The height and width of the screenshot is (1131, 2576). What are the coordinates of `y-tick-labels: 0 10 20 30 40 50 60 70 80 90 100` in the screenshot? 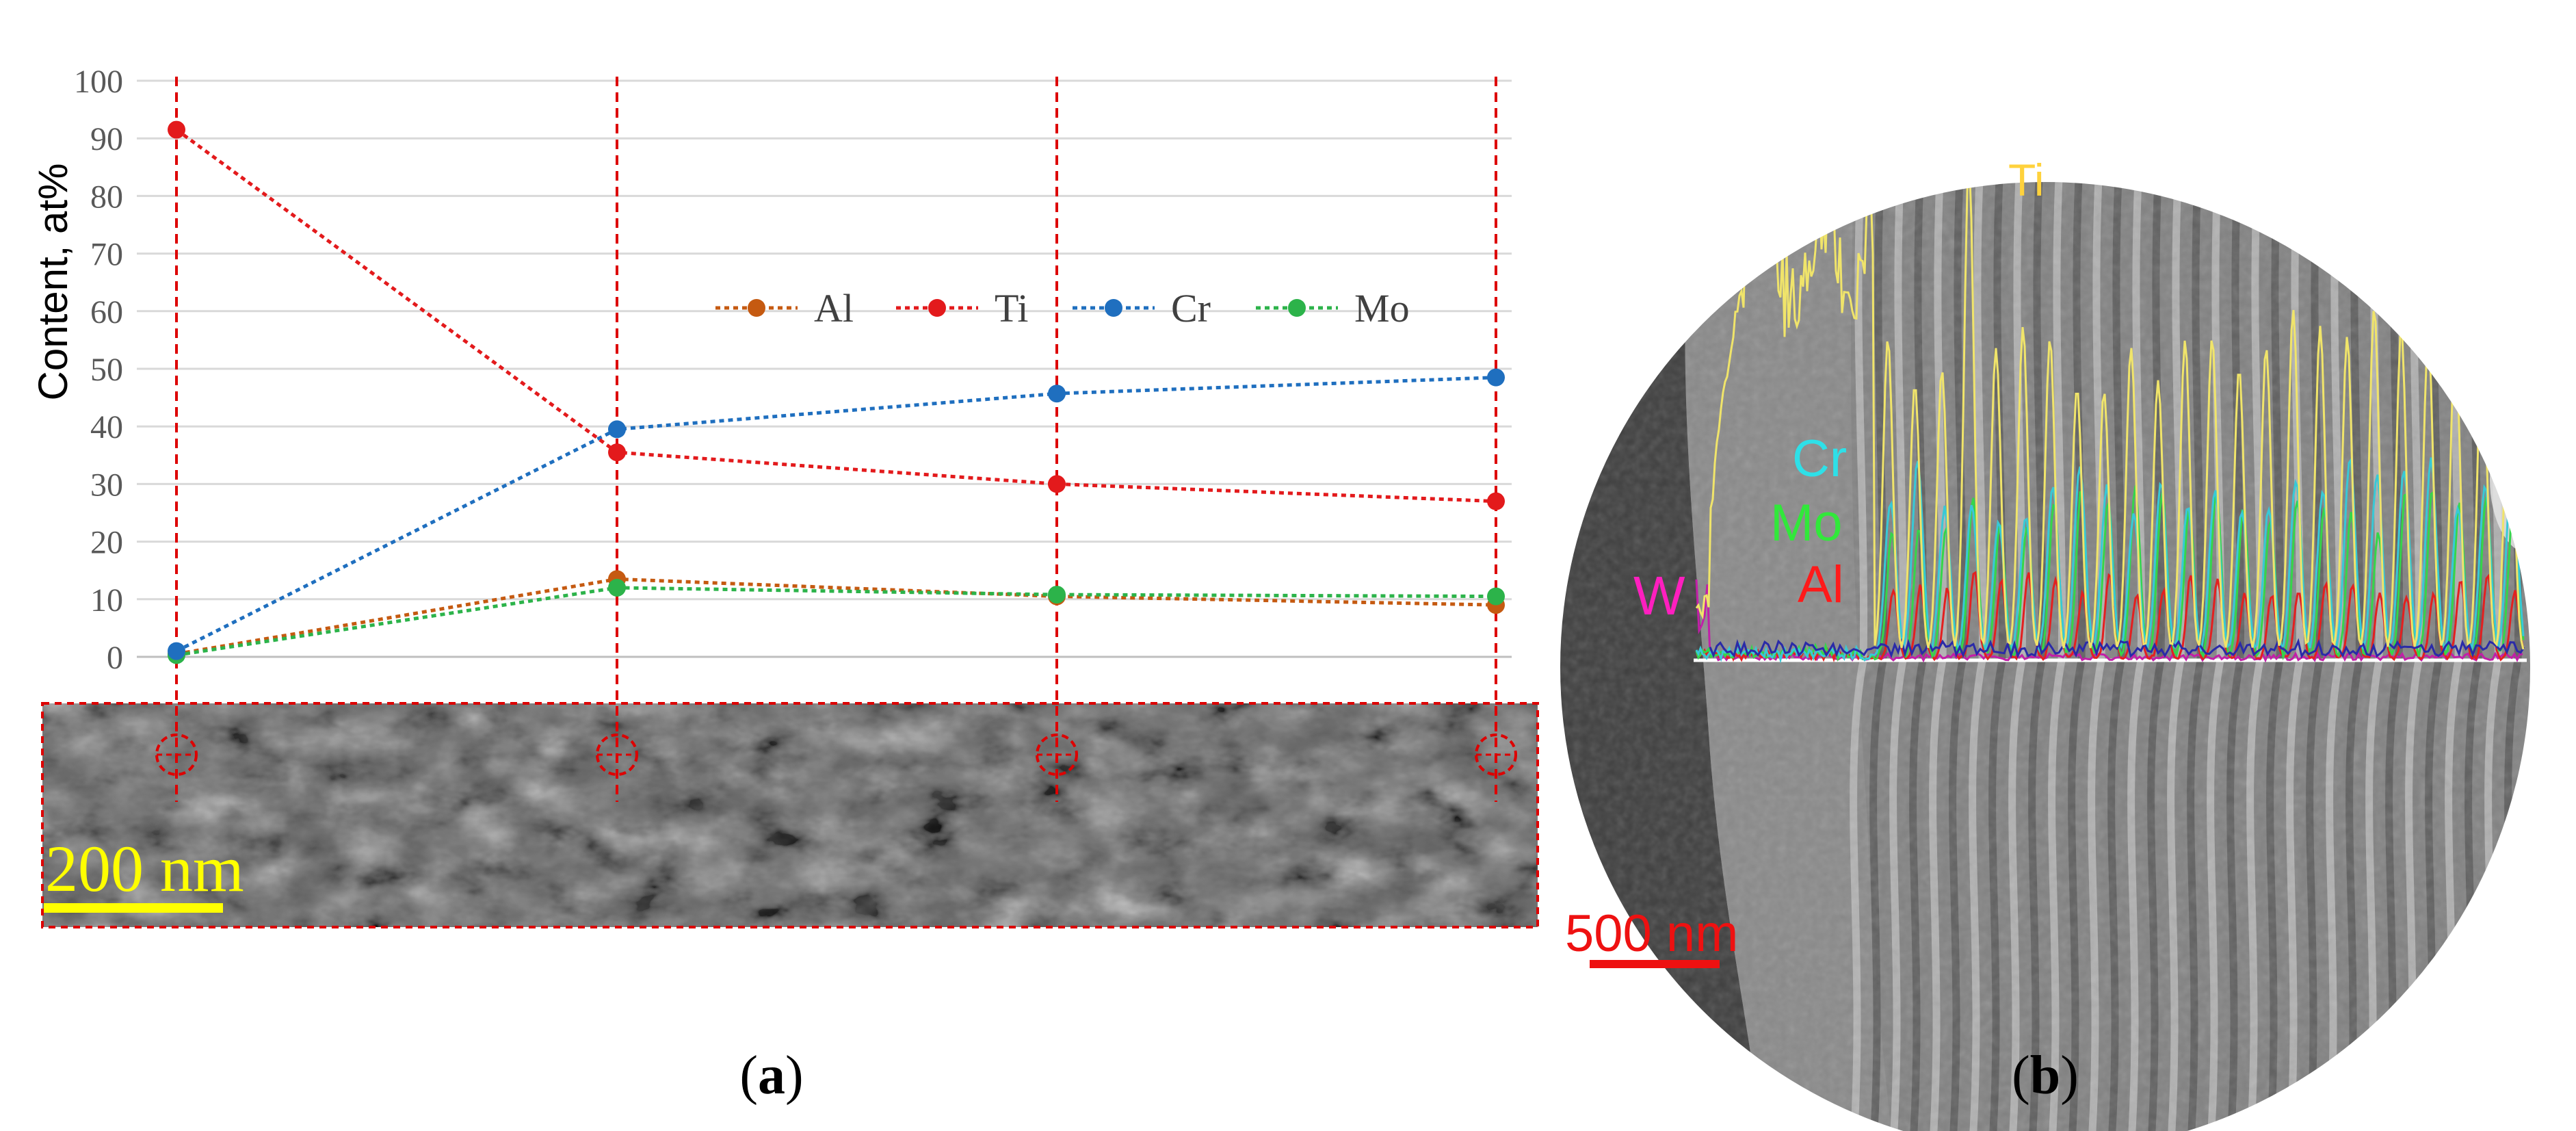 It's located at (98, 370).